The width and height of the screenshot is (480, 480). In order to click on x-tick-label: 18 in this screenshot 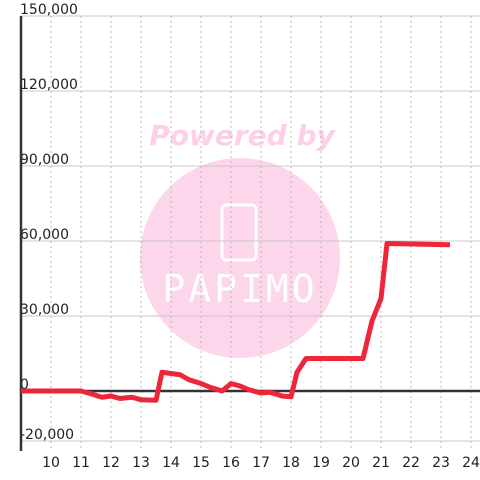, I will do `click(291, 463)`.